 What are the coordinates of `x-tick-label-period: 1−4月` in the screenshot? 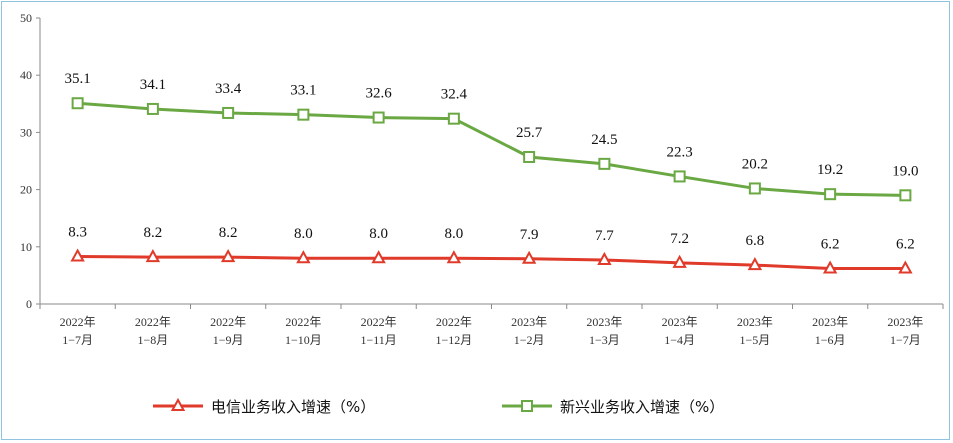 It's located at (679, 340).